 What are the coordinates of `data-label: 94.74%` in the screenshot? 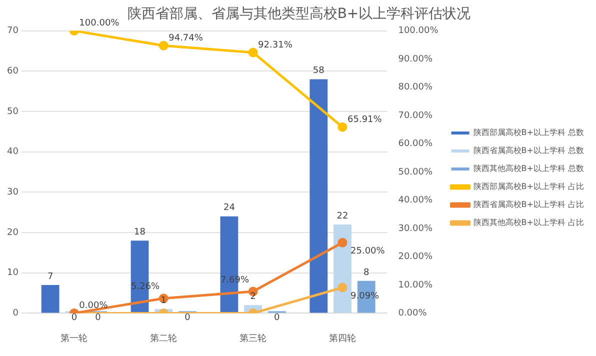 It's located at (186, 39).